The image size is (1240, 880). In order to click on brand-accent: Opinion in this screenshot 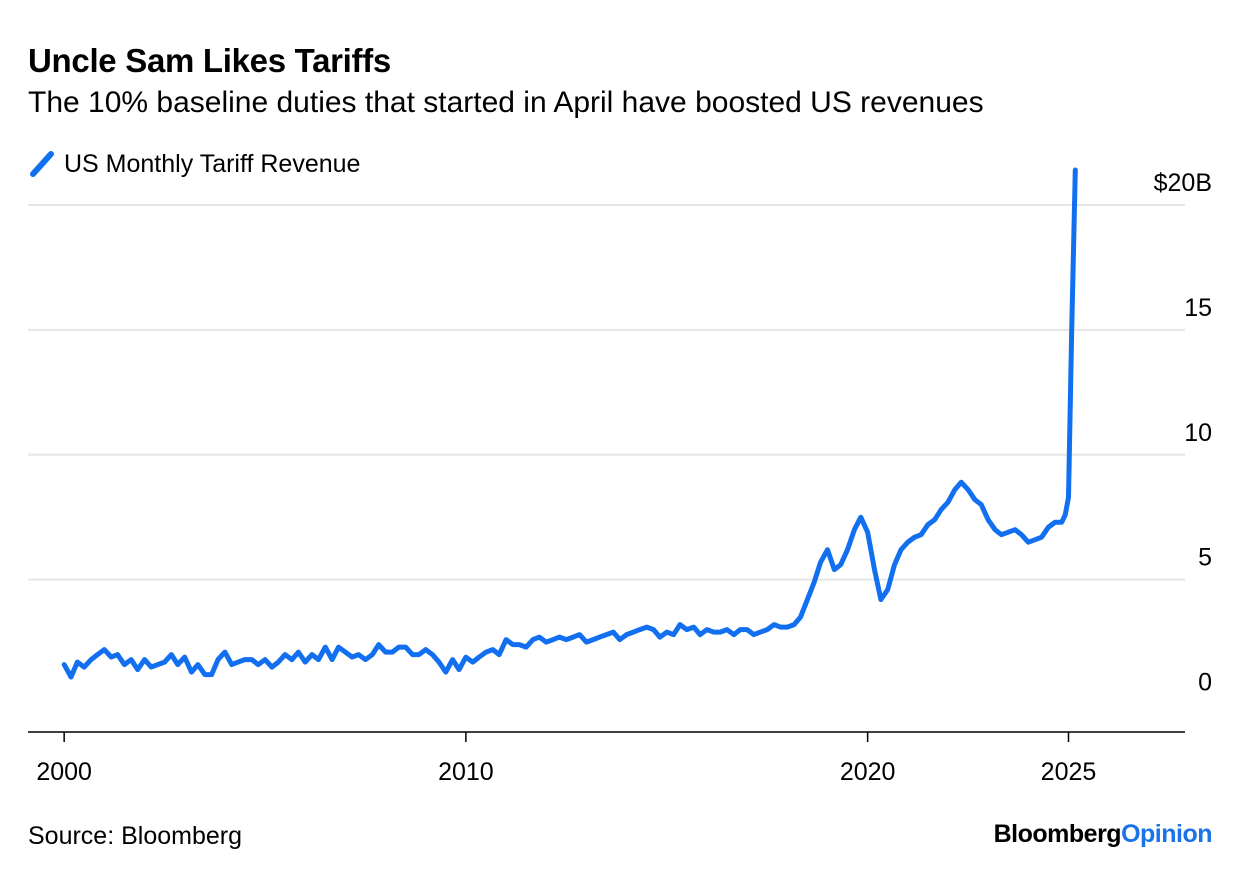, I will do `click(1166, 834)`.